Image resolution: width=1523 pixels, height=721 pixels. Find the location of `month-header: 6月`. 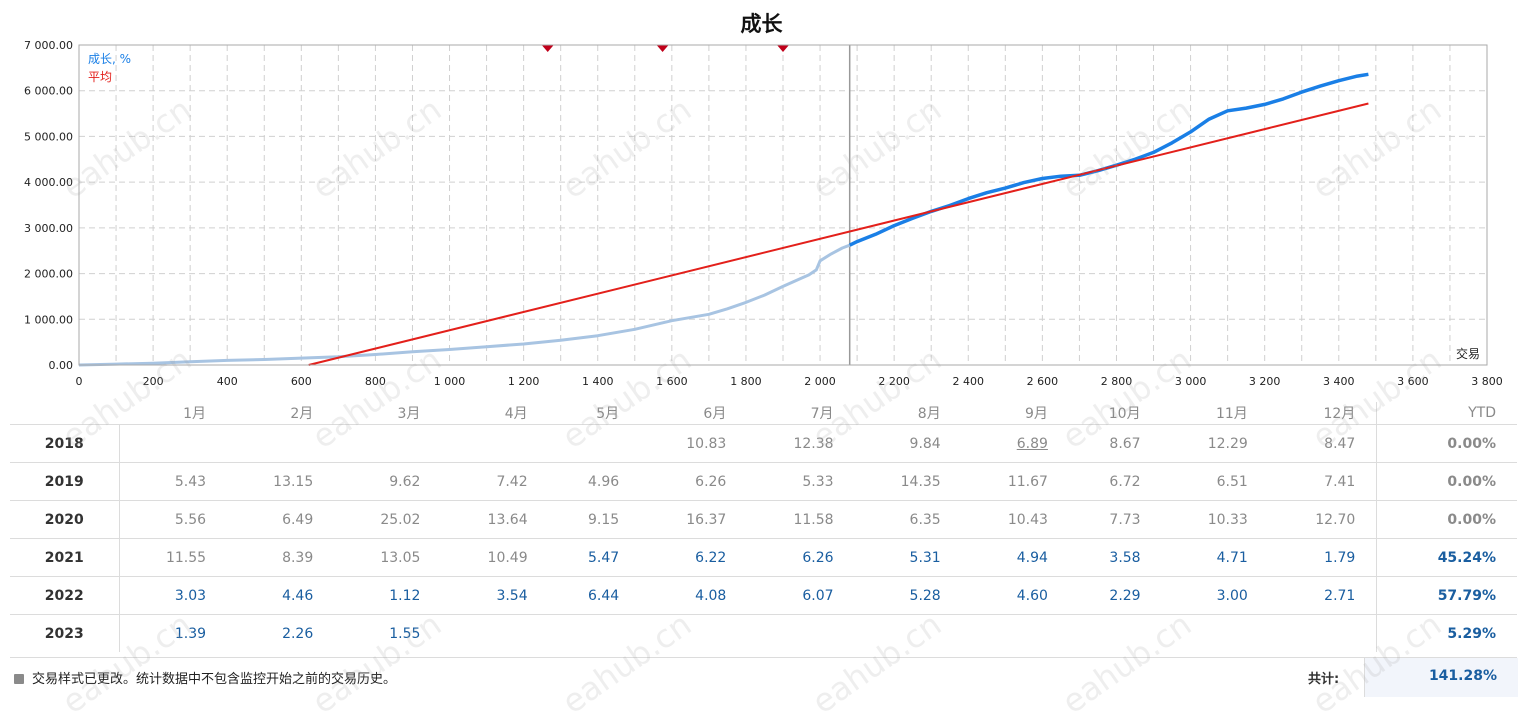

month-header: 6月 is located at coordinates (715, 414).